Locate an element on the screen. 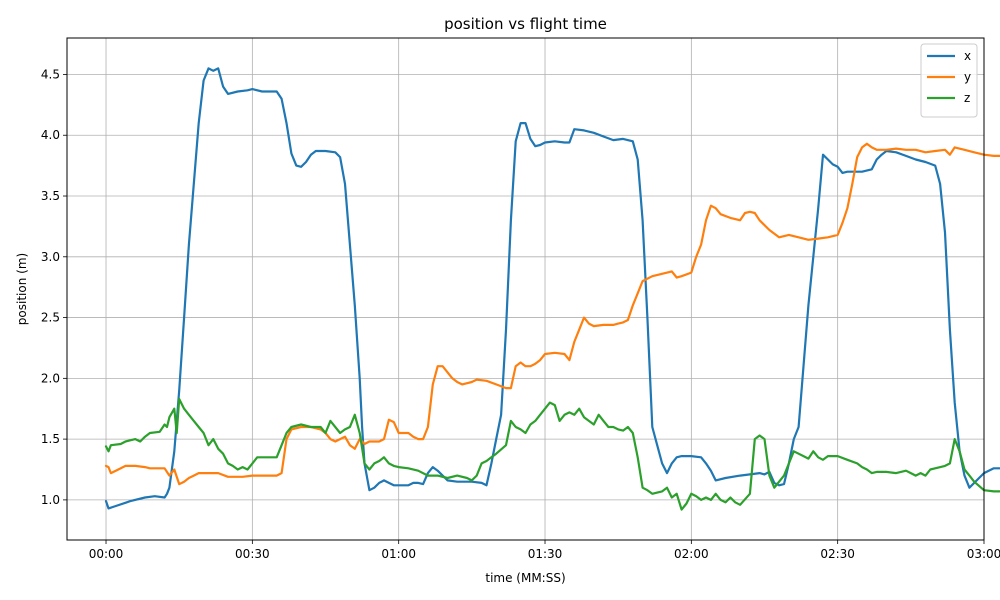 The image size is (1000, 600). legend: xyz is located at coordinates (949, 80).